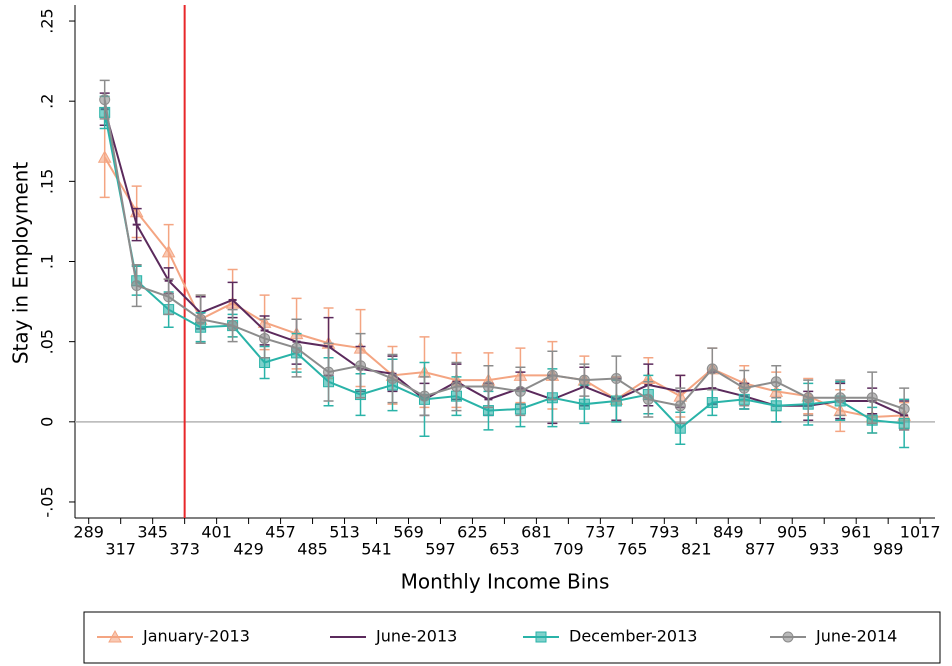 This screenshot has width=952, height=666. I want to click on x-tick-label: 737, so click(600, 532).